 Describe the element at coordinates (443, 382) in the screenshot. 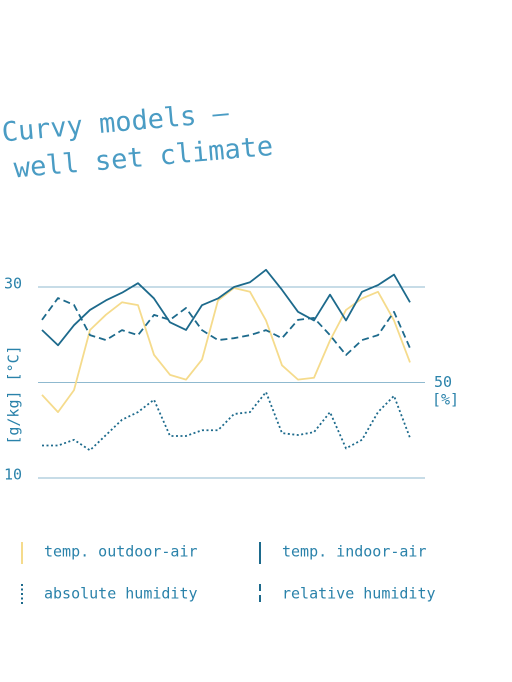

I see `y2-tick-label: 50` at that location.